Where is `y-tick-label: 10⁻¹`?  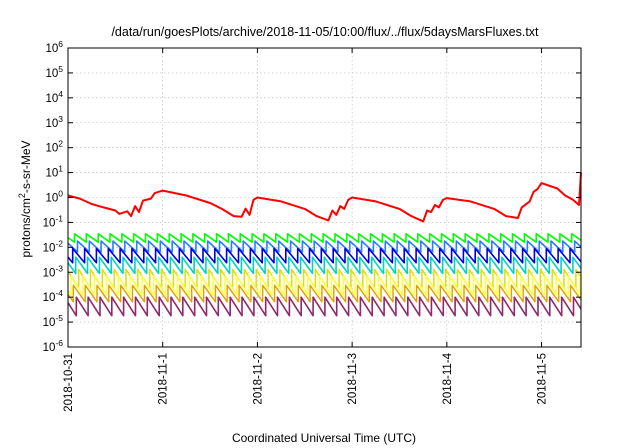 y-tick-label: 10⁻¹ is located at coordinates (53, 221).